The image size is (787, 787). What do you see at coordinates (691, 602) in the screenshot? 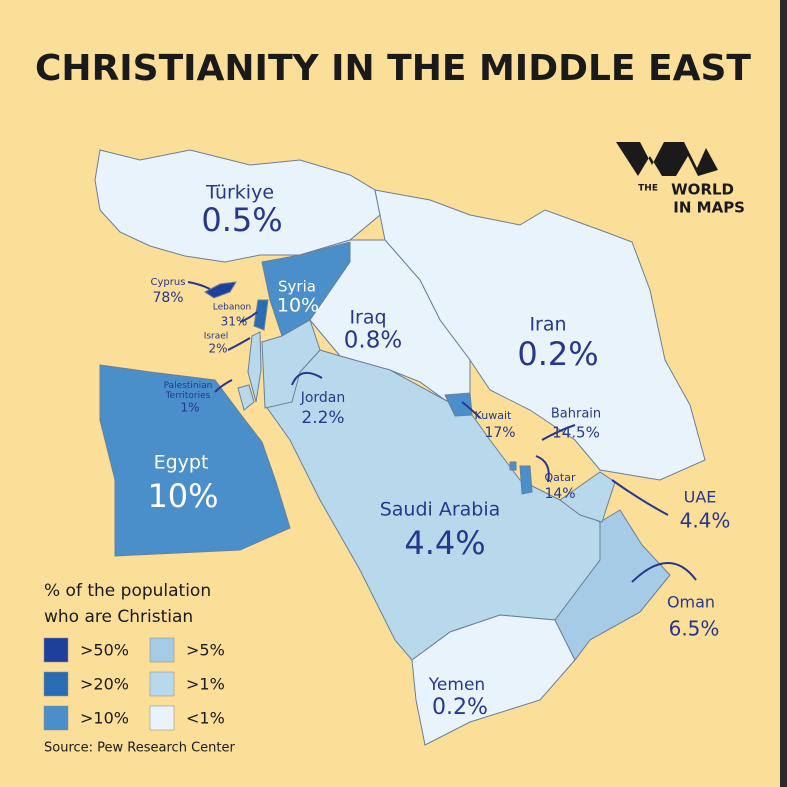
I see `country-name: Oman` at bounding box center [691, 602].